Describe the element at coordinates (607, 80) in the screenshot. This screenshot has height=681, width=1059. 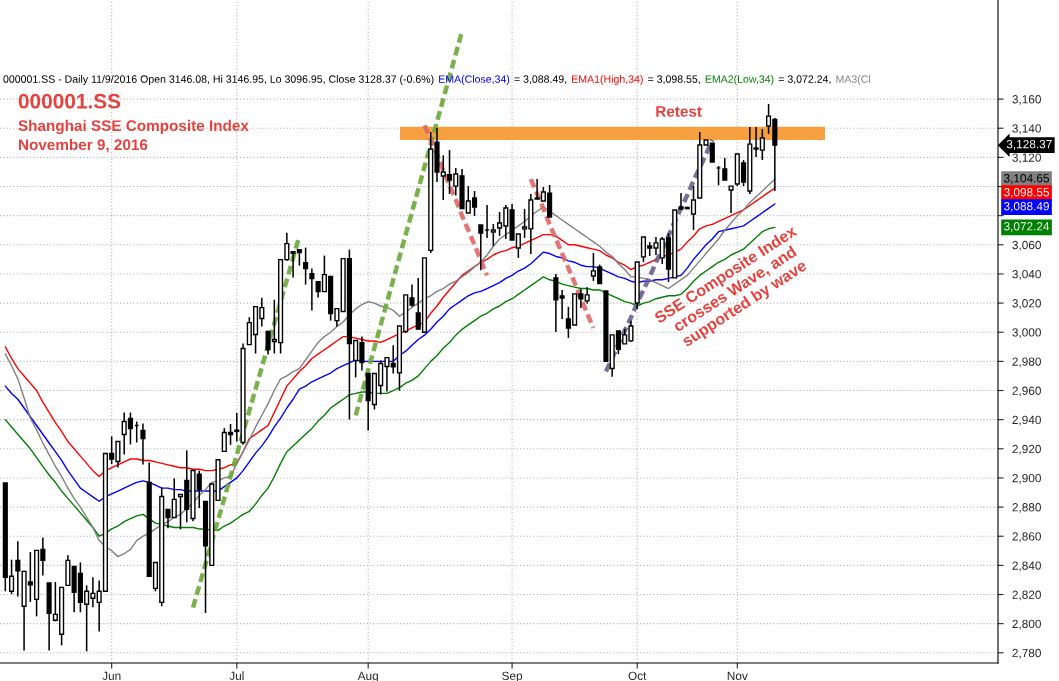
I see `text: EMA1(High,34)` at that location.